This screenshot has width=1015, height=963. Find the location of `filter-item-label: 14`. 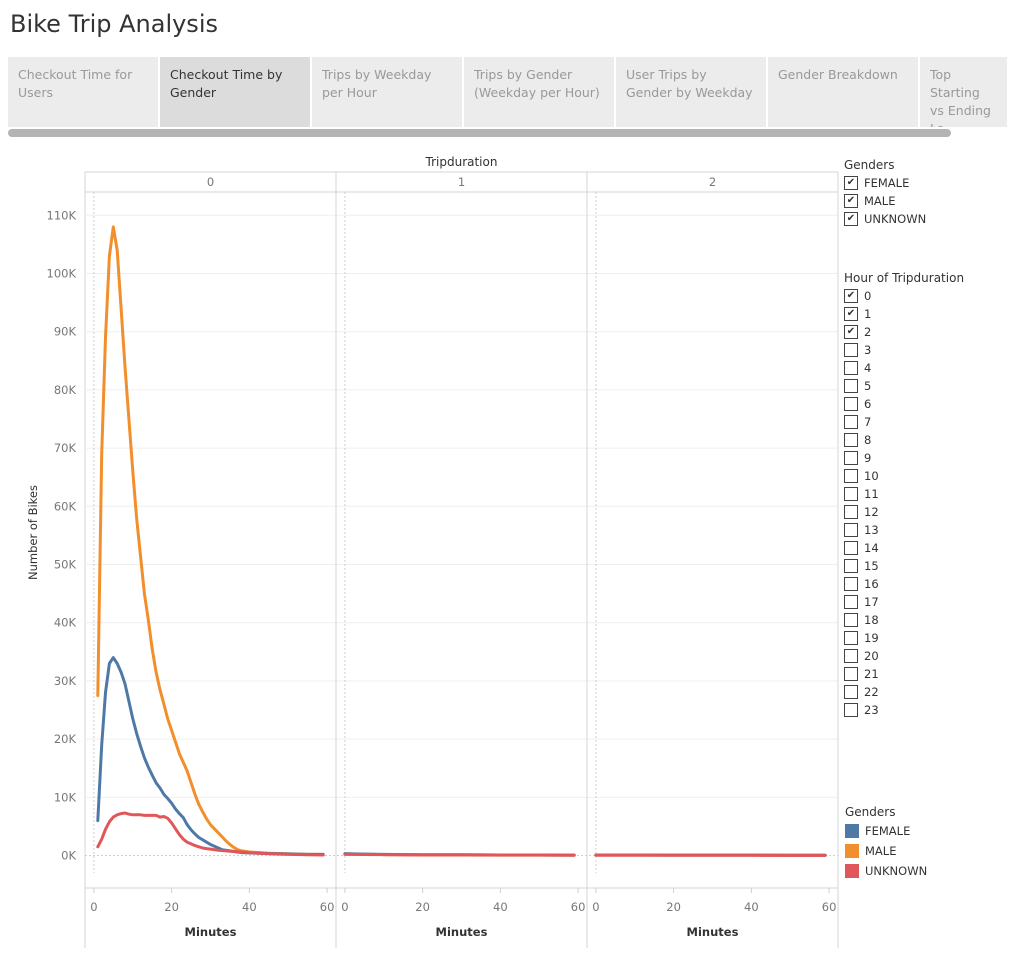

filter-item-label: 14 is located at coordinates (871, 548).